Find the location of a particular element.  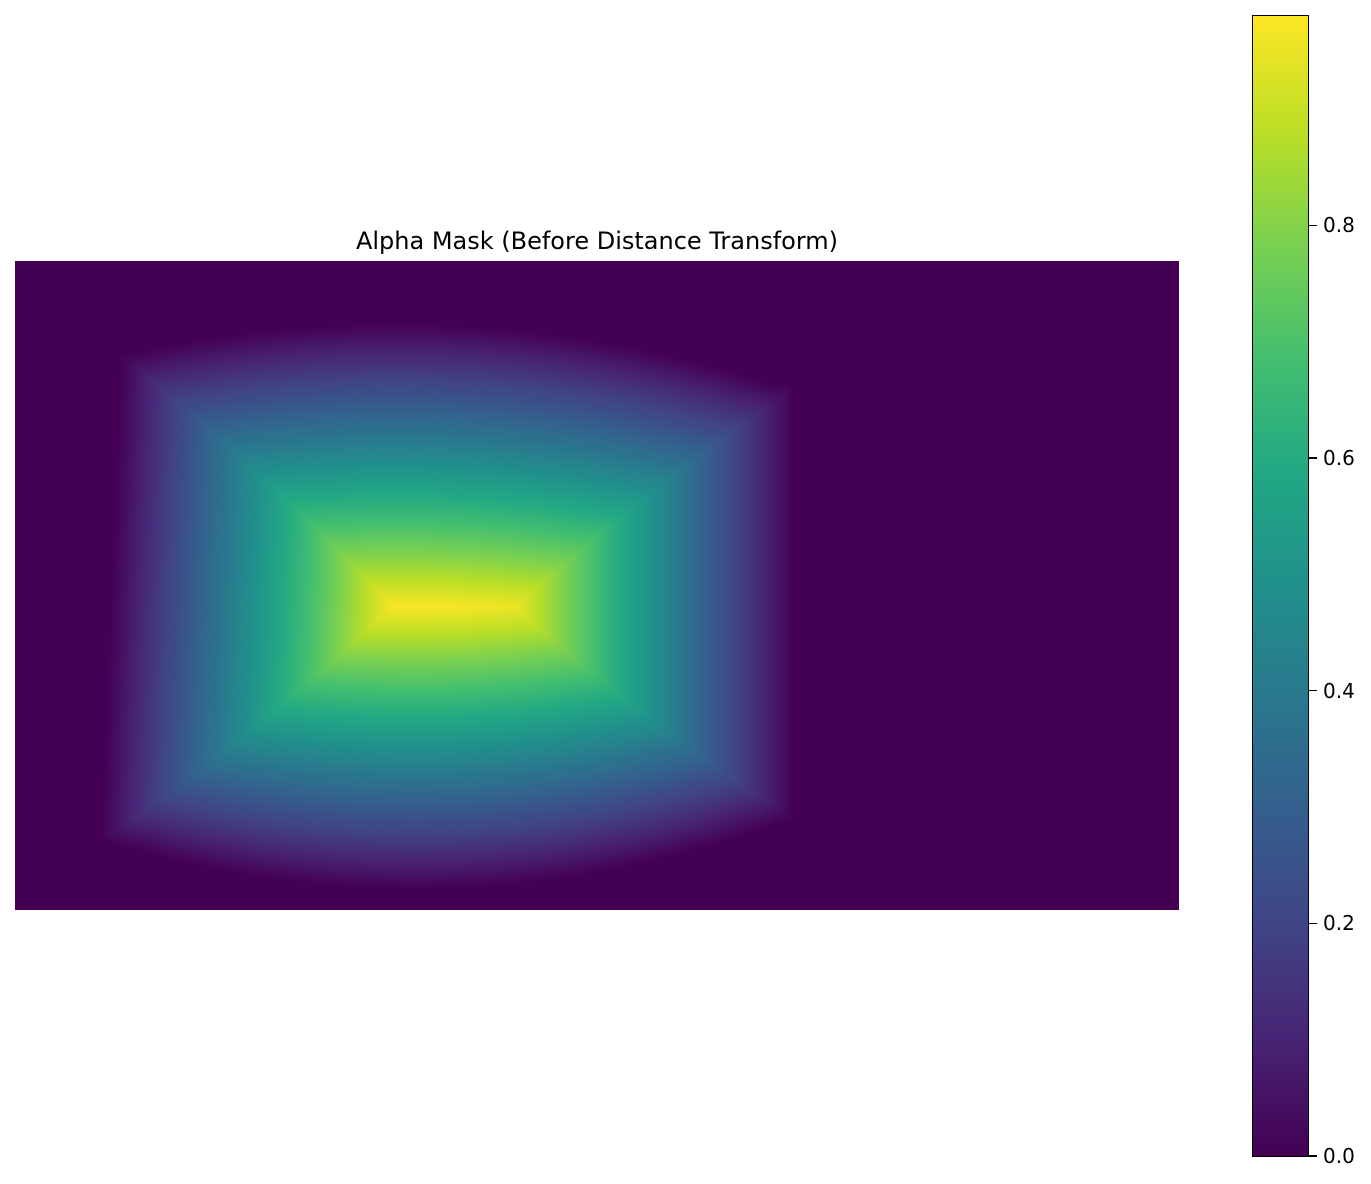

colorbar-tick-label: 0.0 is located at coordinates (1339, 1156).